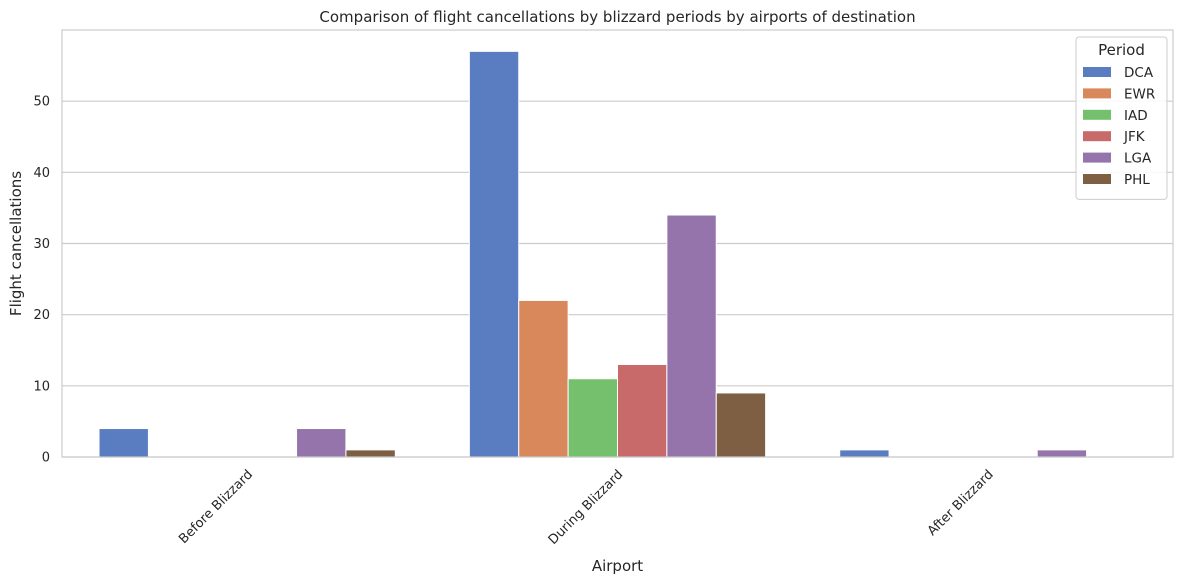  Describe the element at coordinates (1139, 73) in the screenshot. I see `legend-label-dca: DCA` at that location.